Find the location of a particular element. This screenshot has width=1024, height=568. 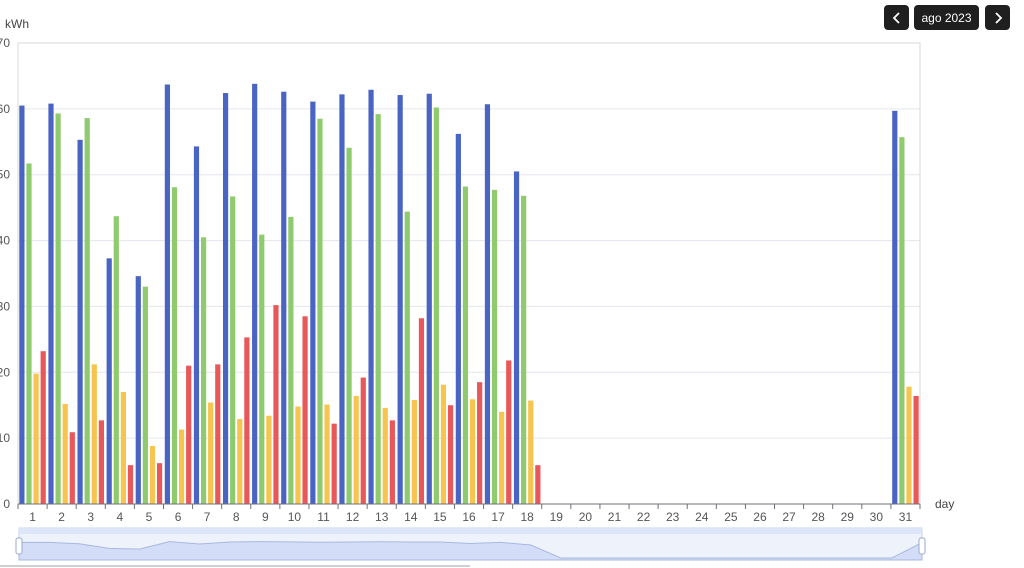

zoom-top-bar is located at coordinates (470, 531).